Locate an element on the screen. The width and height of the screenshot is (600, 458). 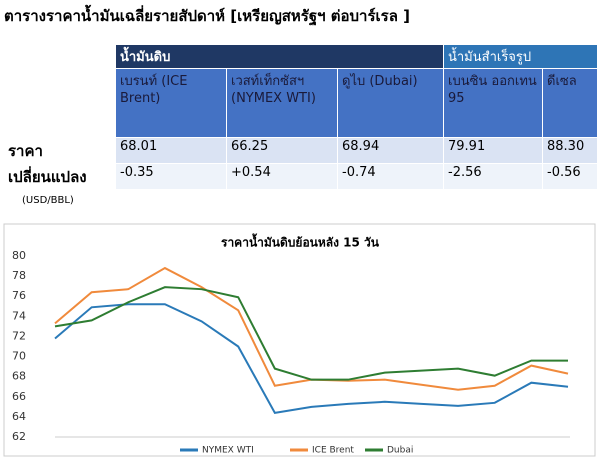
column-header: ดีเซล is located at coordinates (570, 103).